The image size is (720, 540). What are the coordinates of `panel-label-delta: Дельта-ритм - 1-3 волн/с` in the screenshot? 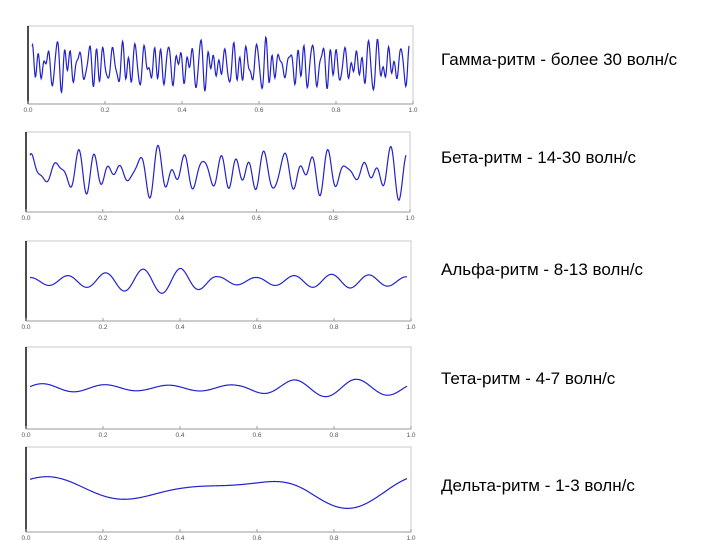 It's located at (538, 485).